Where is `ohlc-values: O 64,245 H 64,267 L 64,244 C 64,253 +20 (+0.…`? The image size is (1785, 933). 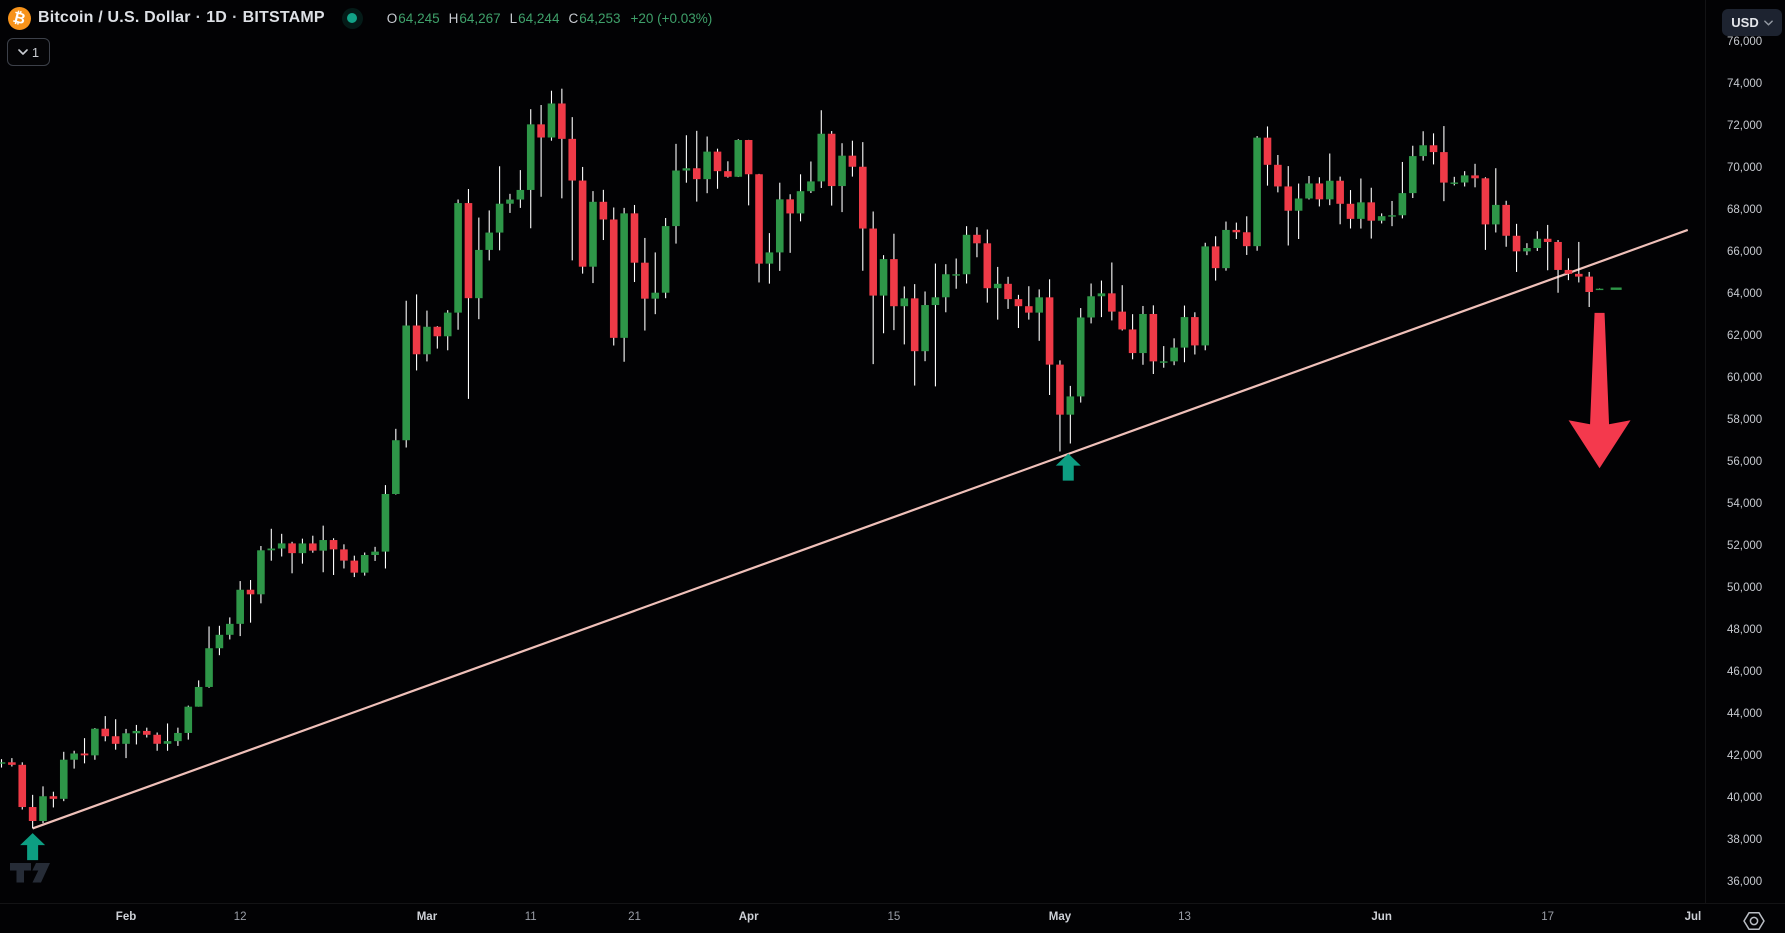
ohlc-values: O 64,245 H 64,267 L 64,244 C 64,253 +20 (+0.… is located at coordinates (550, 18).